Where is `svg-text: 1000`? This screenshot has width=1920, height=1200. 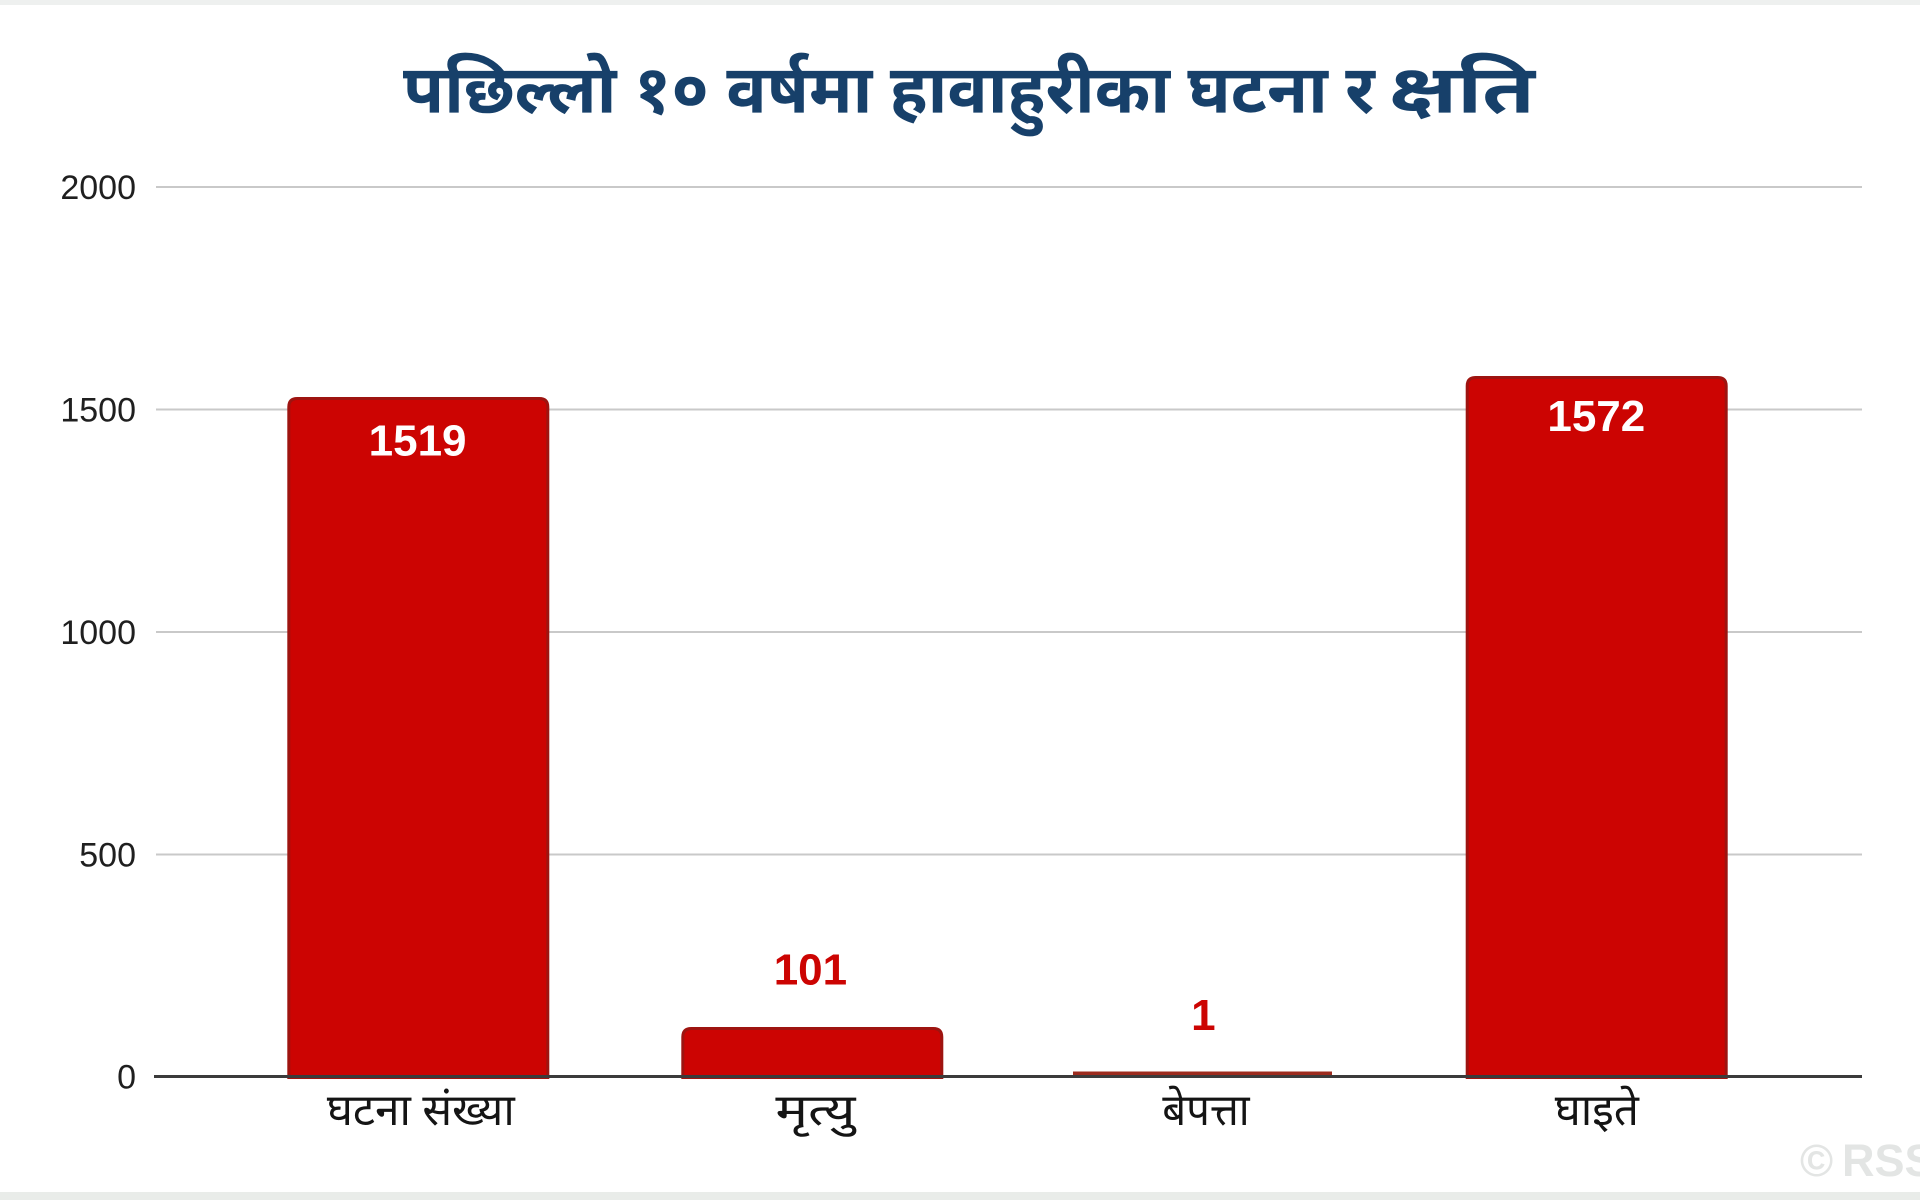 svg-text: 1000 is located at coordinates (98, 633).